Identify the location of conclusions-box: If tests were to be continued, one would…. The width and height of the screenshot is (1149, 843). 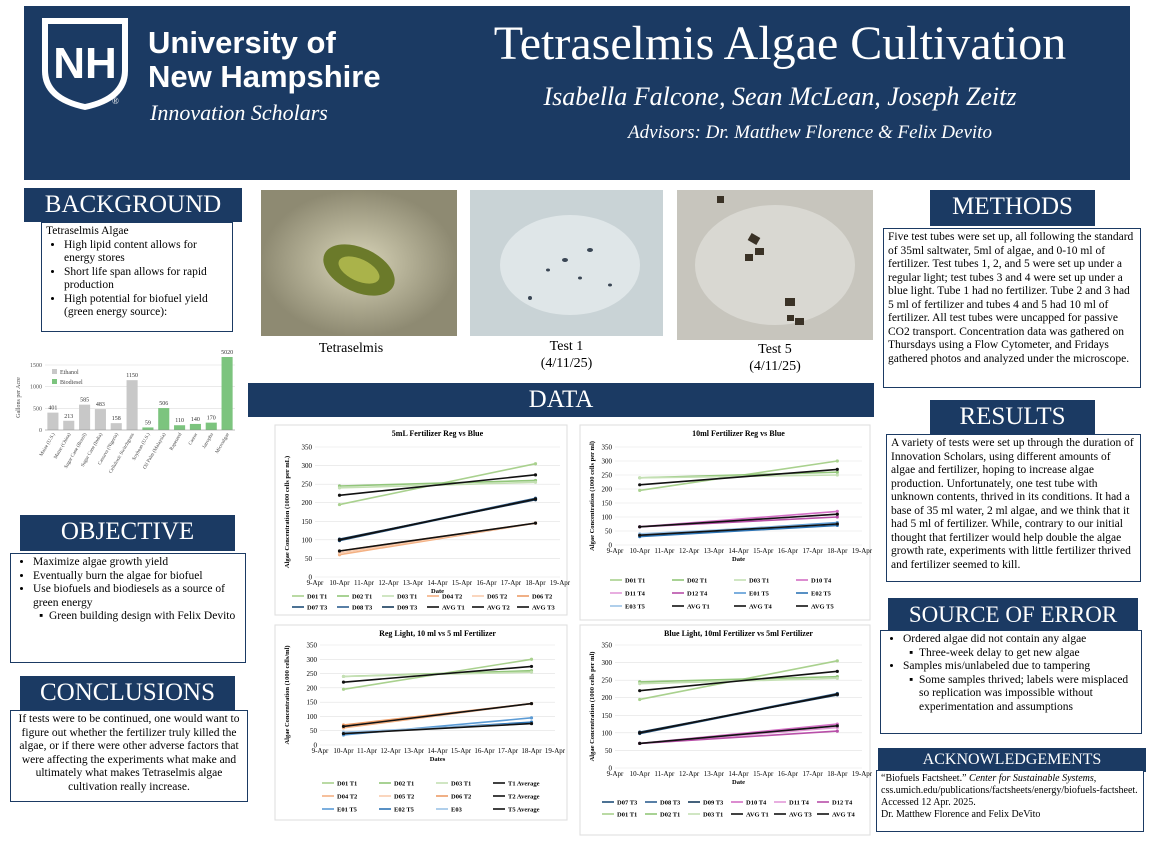
(129, 756).